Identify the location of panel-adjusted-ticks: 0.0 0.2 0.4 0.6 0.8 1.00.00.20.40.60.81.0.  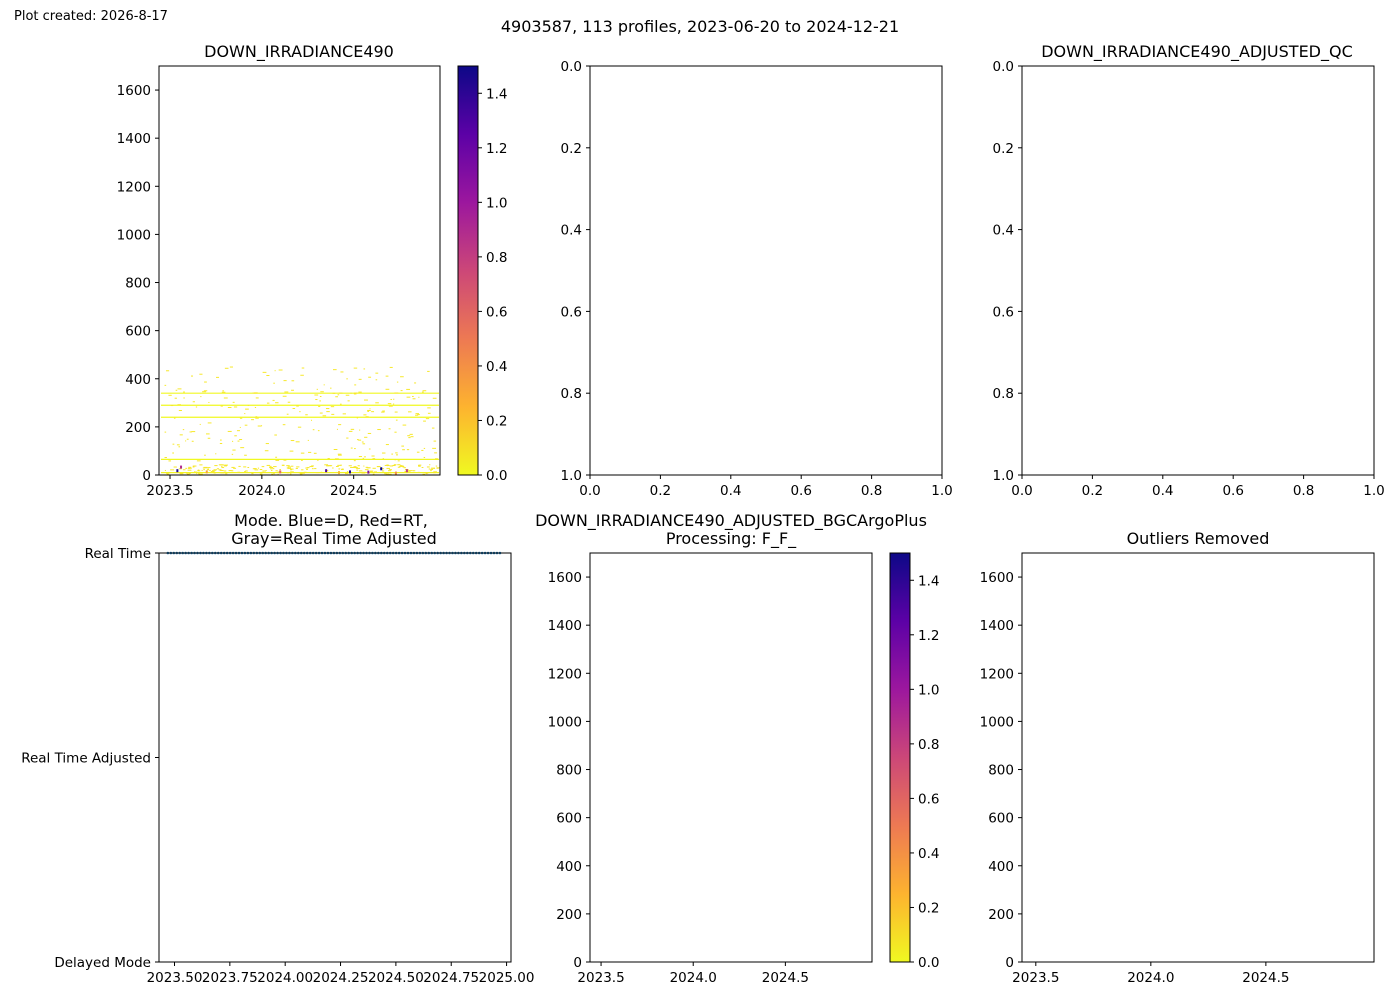
(757, 279).